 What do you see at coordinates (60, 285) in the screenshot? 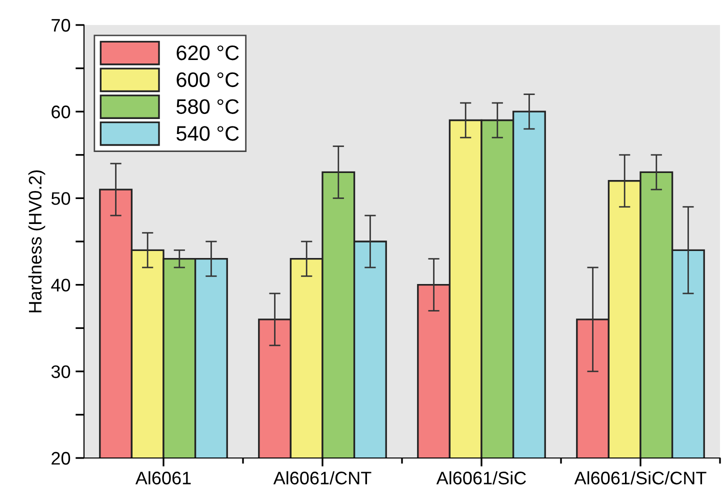
I see `y-tick-label: 40` at bounding box center [60, 285].